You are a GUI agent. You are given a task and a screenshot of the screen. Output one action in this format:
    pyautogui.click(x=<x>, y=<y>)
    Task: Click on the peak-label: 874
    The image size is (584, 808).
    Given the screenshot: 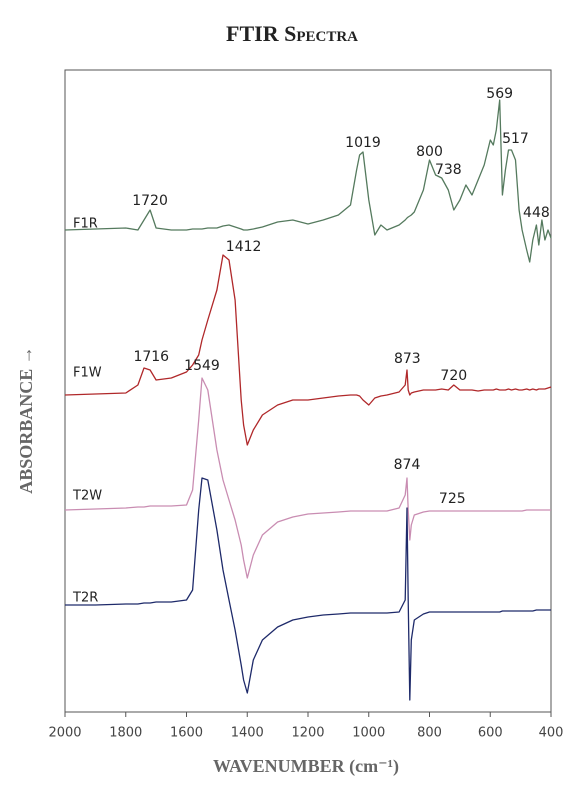 What is the action you would take?
    pyautogui.click(x=407, y=465)
    